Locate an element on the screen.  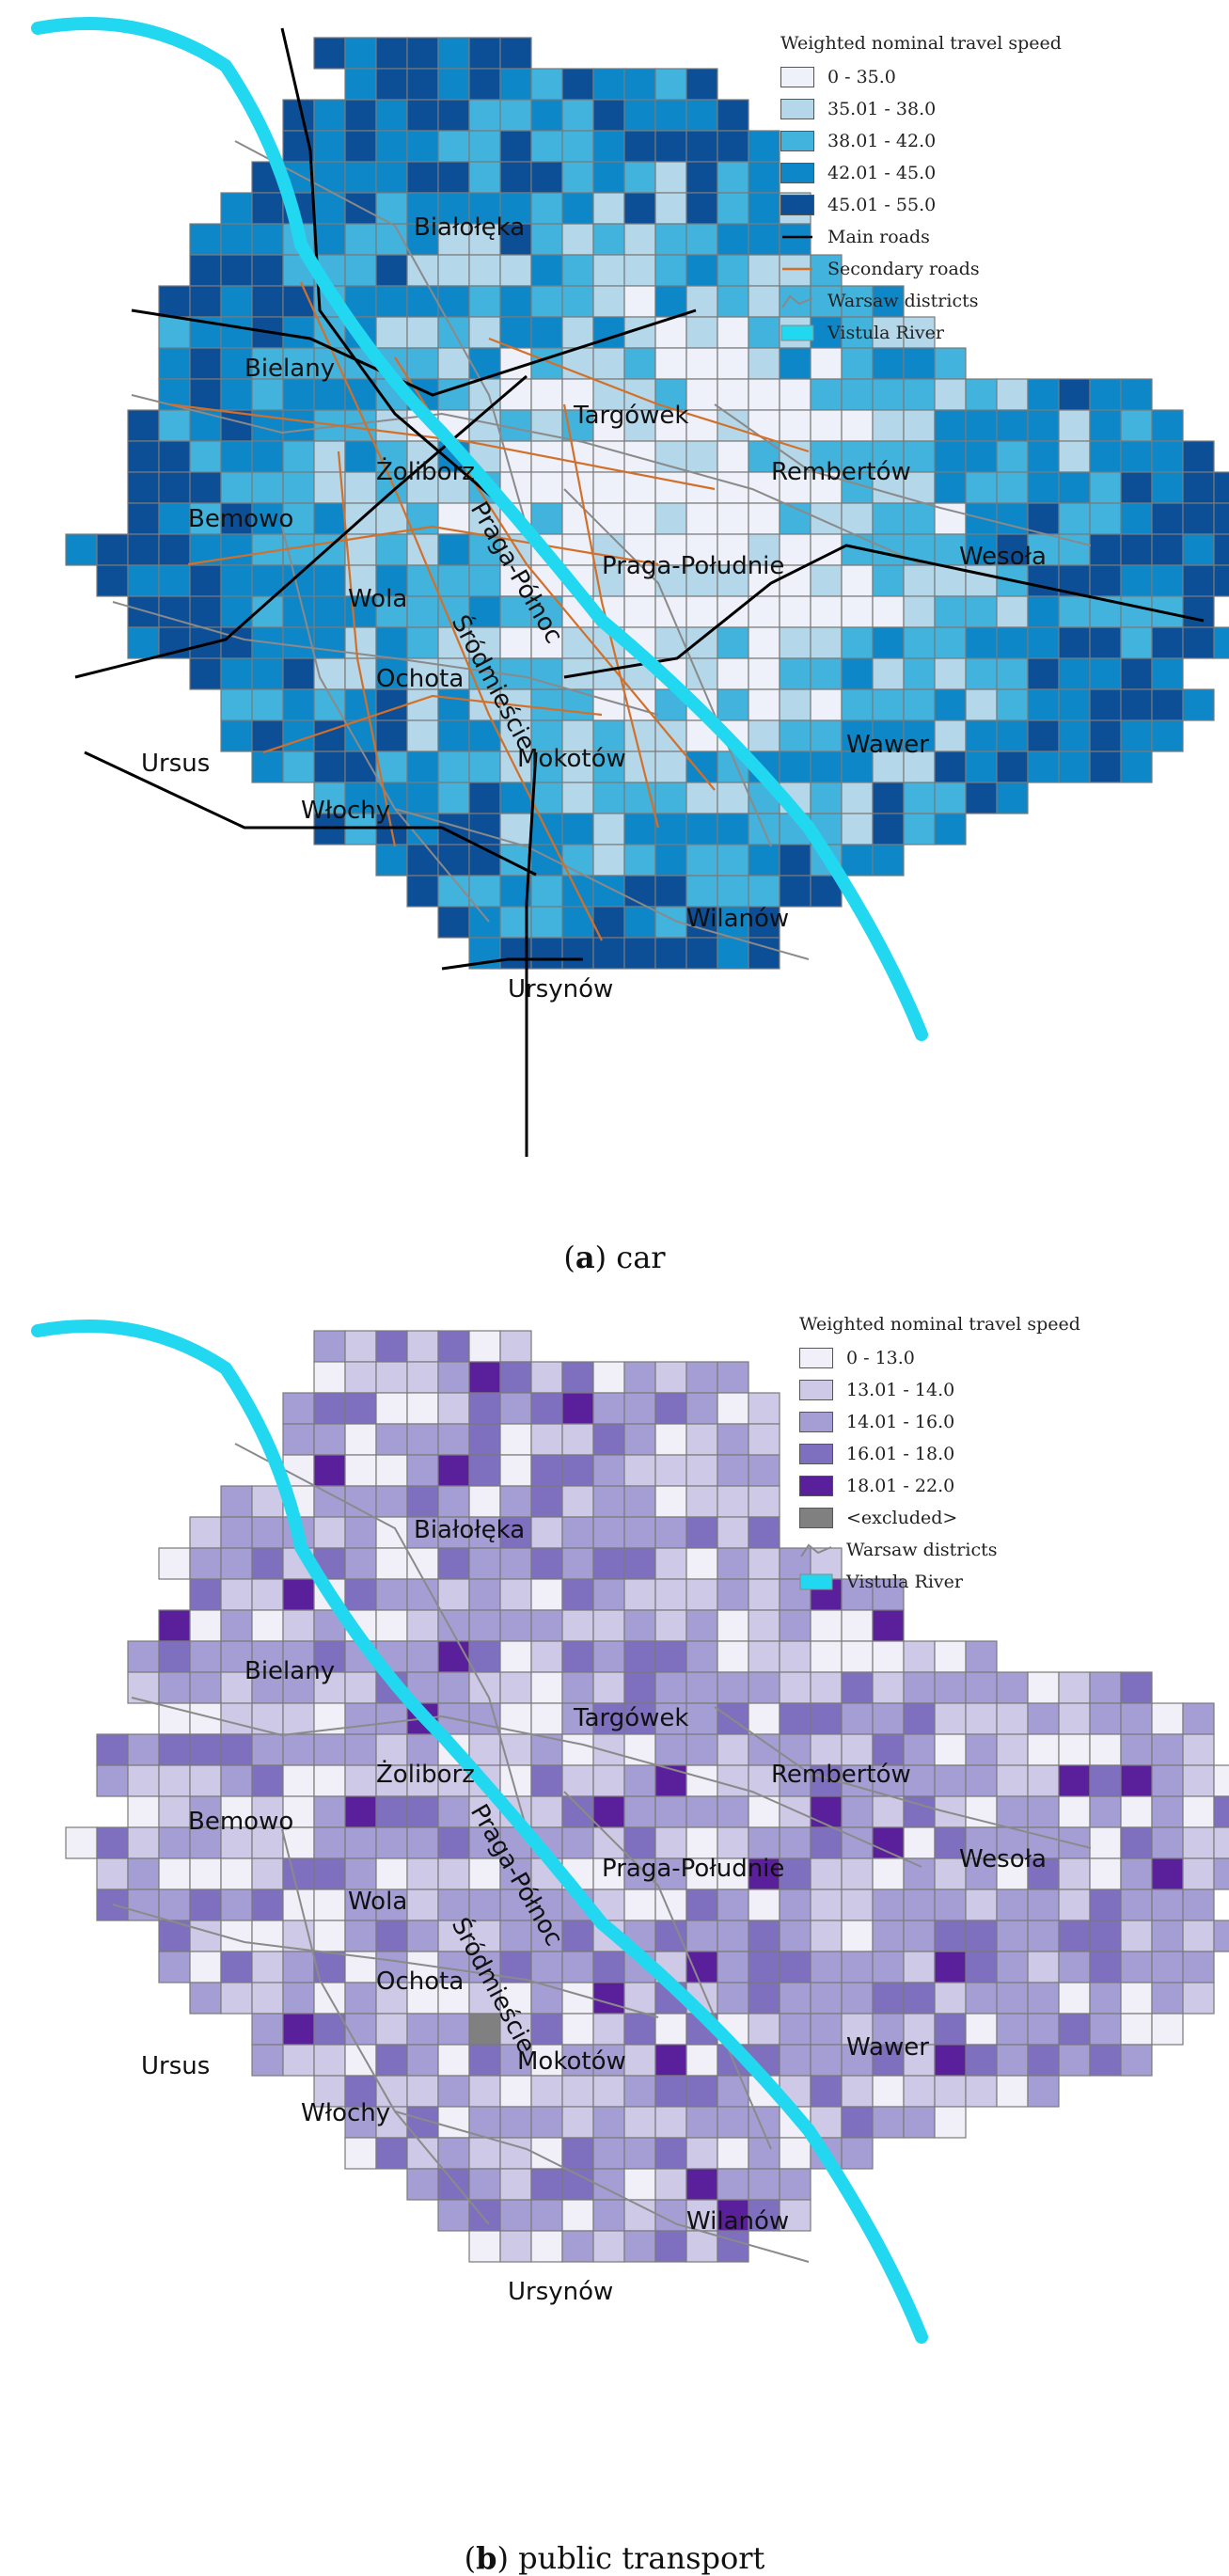
district-label: Wesoła is located at coordinates (1003, 557).